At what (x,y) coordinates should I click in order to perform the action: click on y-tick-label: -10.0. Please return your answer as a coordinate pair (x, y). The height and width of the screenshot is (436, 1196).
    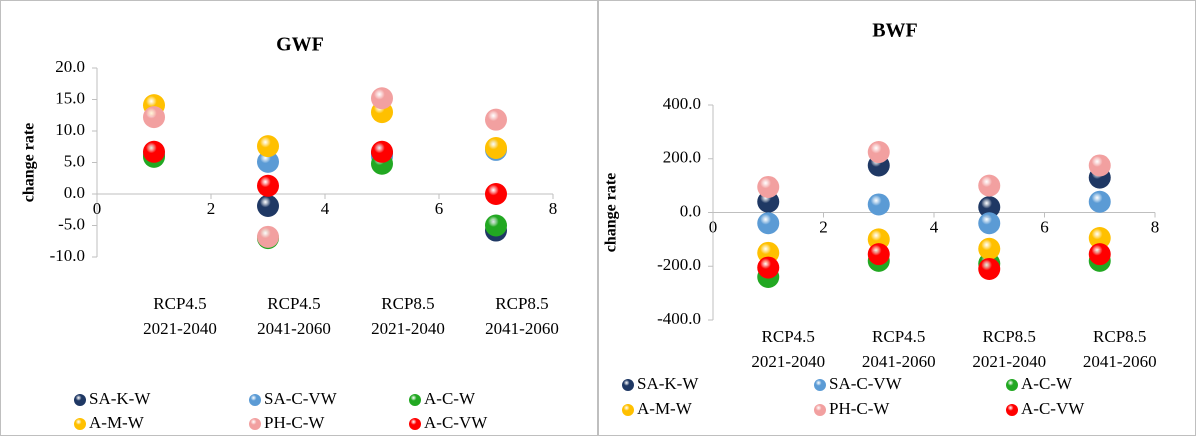
    Looking at the image, I should click on (67, 255).